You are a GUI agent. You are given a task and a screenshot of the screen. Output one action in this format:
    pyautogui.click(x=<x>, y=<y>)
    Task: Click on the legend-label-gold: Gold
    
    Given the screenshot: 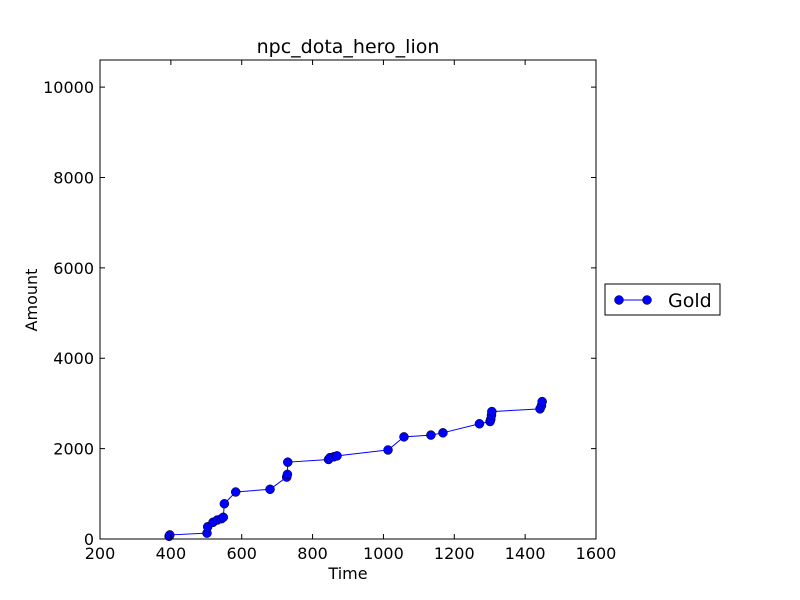 What is the action you would take?
    pyautogui.click(x=690, y=301)
    